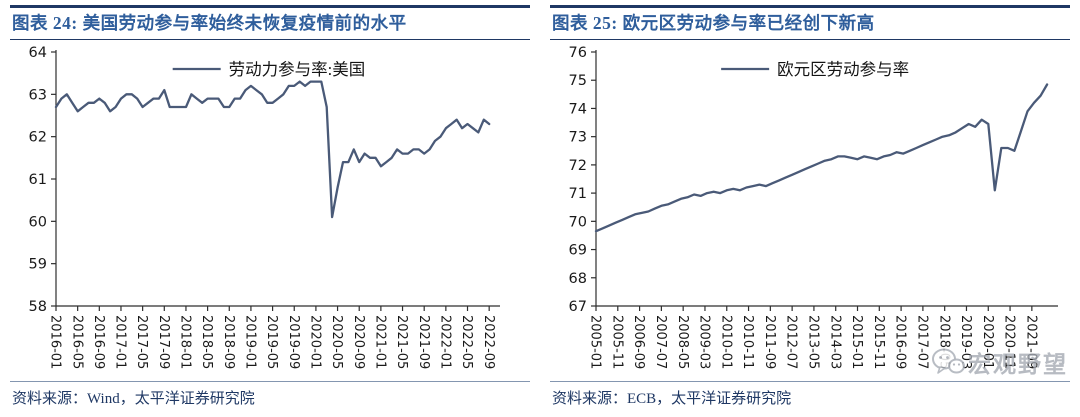 Image resolution: width=1080 pixels, height=417 pixels. What do you see at coordinates (578, 166) in the screenshot?
I see `svg-text: 72` at bounding box center [578, 166].